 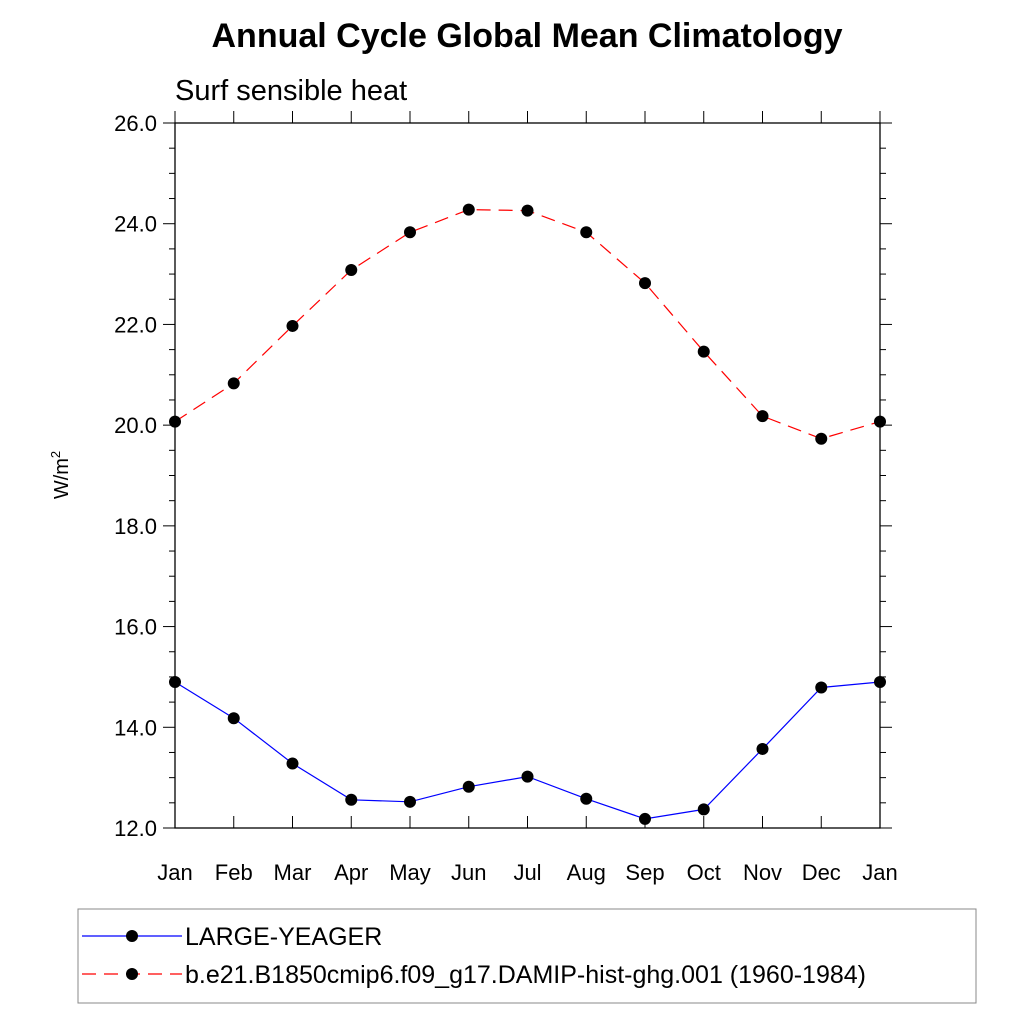 What do you see at coordinates (821, 872) in the screenshot?
I see `x-tick-label: Dec` at bounding box center [821, 872].